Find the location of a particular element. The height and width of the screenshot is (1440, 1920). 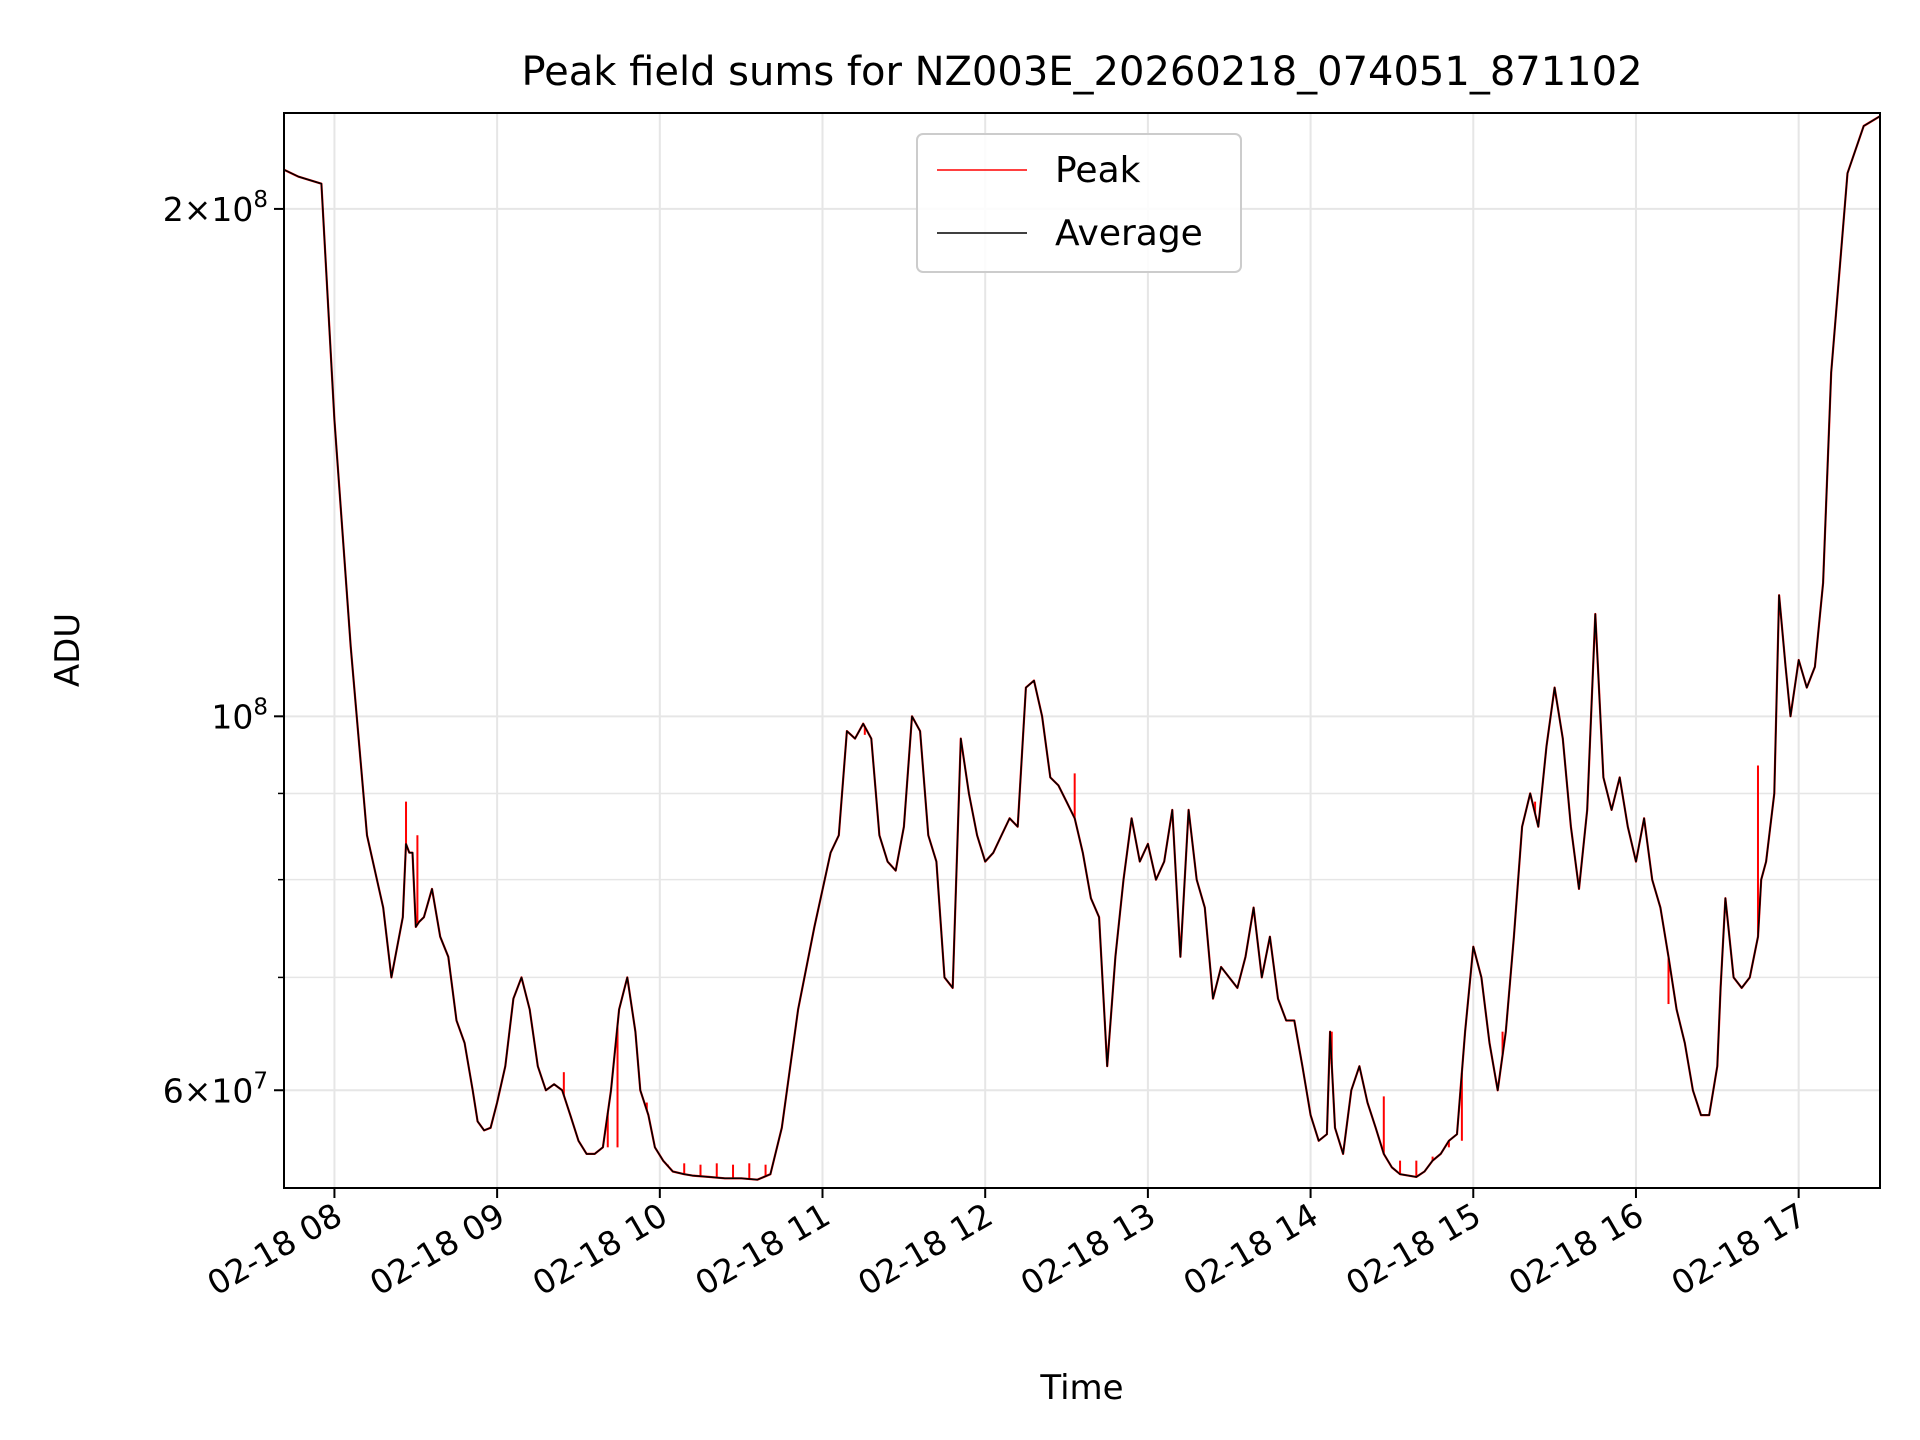

y-axis: 6×107 108 2×108 is located at coordinates (223, 648).